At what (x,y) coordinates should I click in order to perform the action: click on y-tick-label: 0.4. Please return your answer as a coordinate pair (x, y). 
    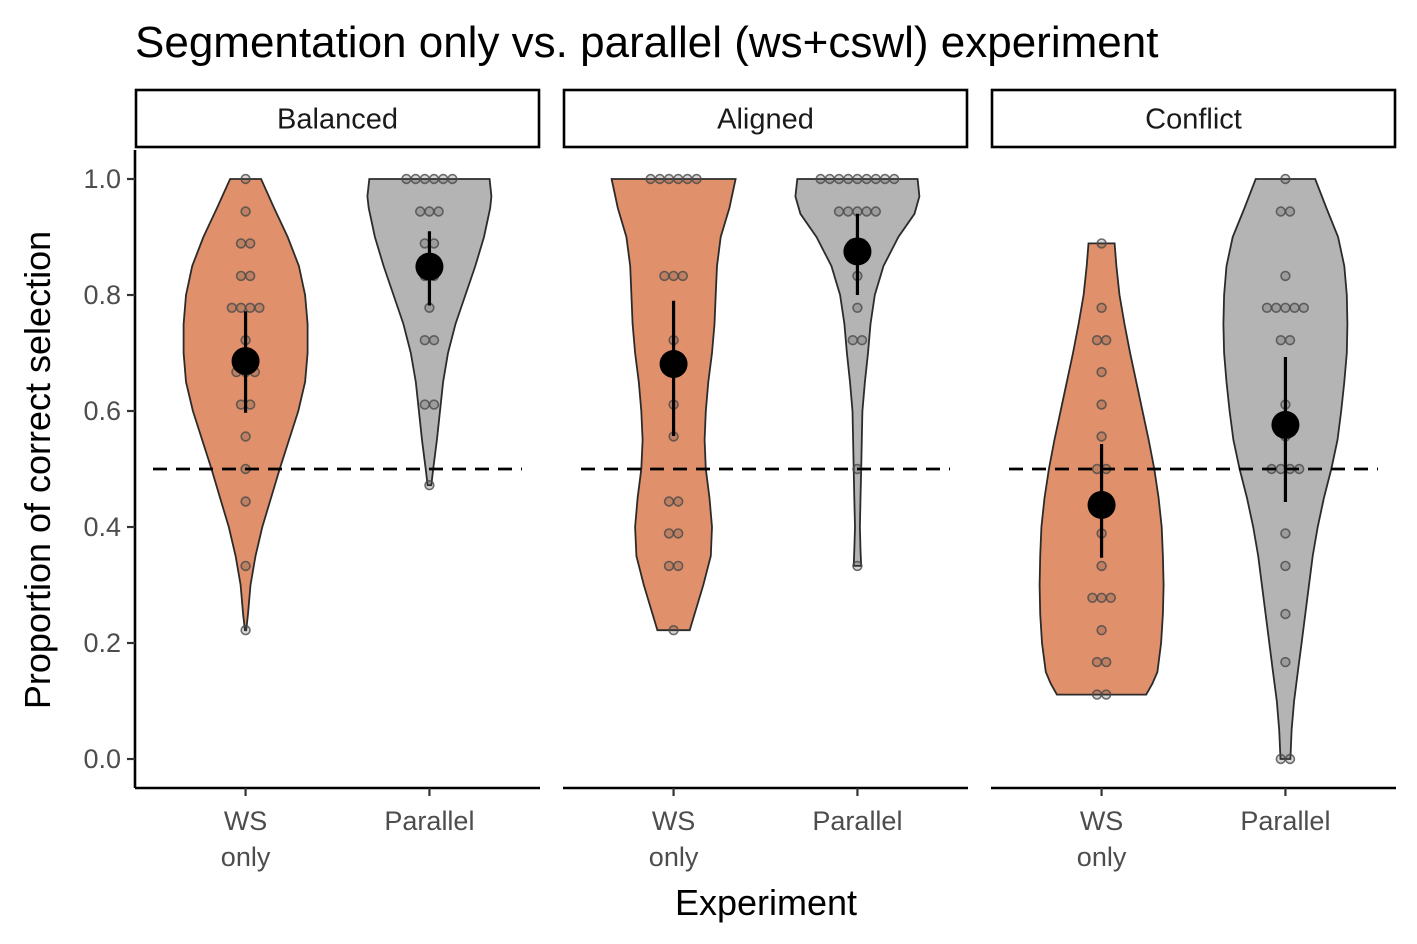
    Looking at the image, I should click on (102, 527).